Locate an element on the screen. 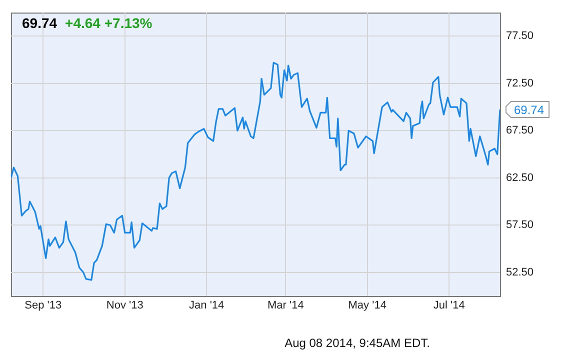 The image size is (575, 358). x-tick-label: May '14 is located at coordinates (367, 306).